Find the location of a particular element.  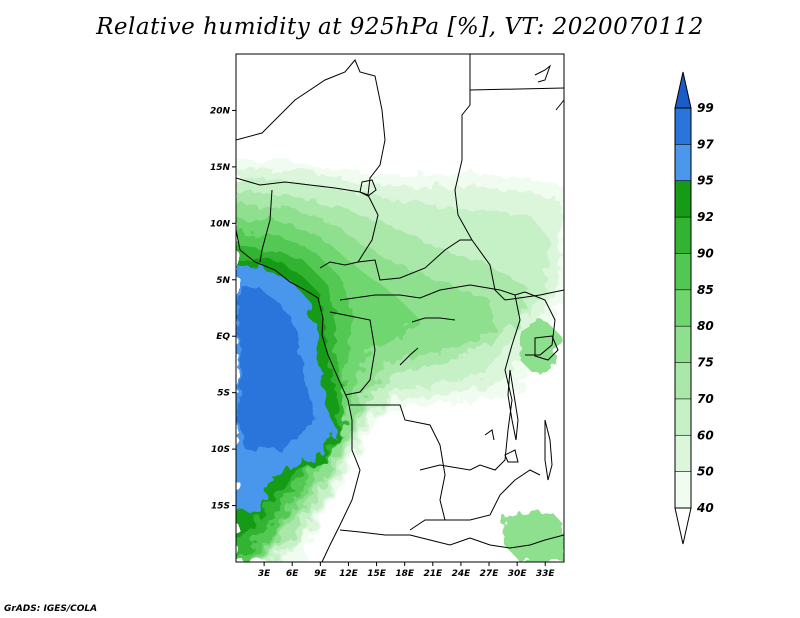

rh-97-patch-south is located at coordinates (253, 495).